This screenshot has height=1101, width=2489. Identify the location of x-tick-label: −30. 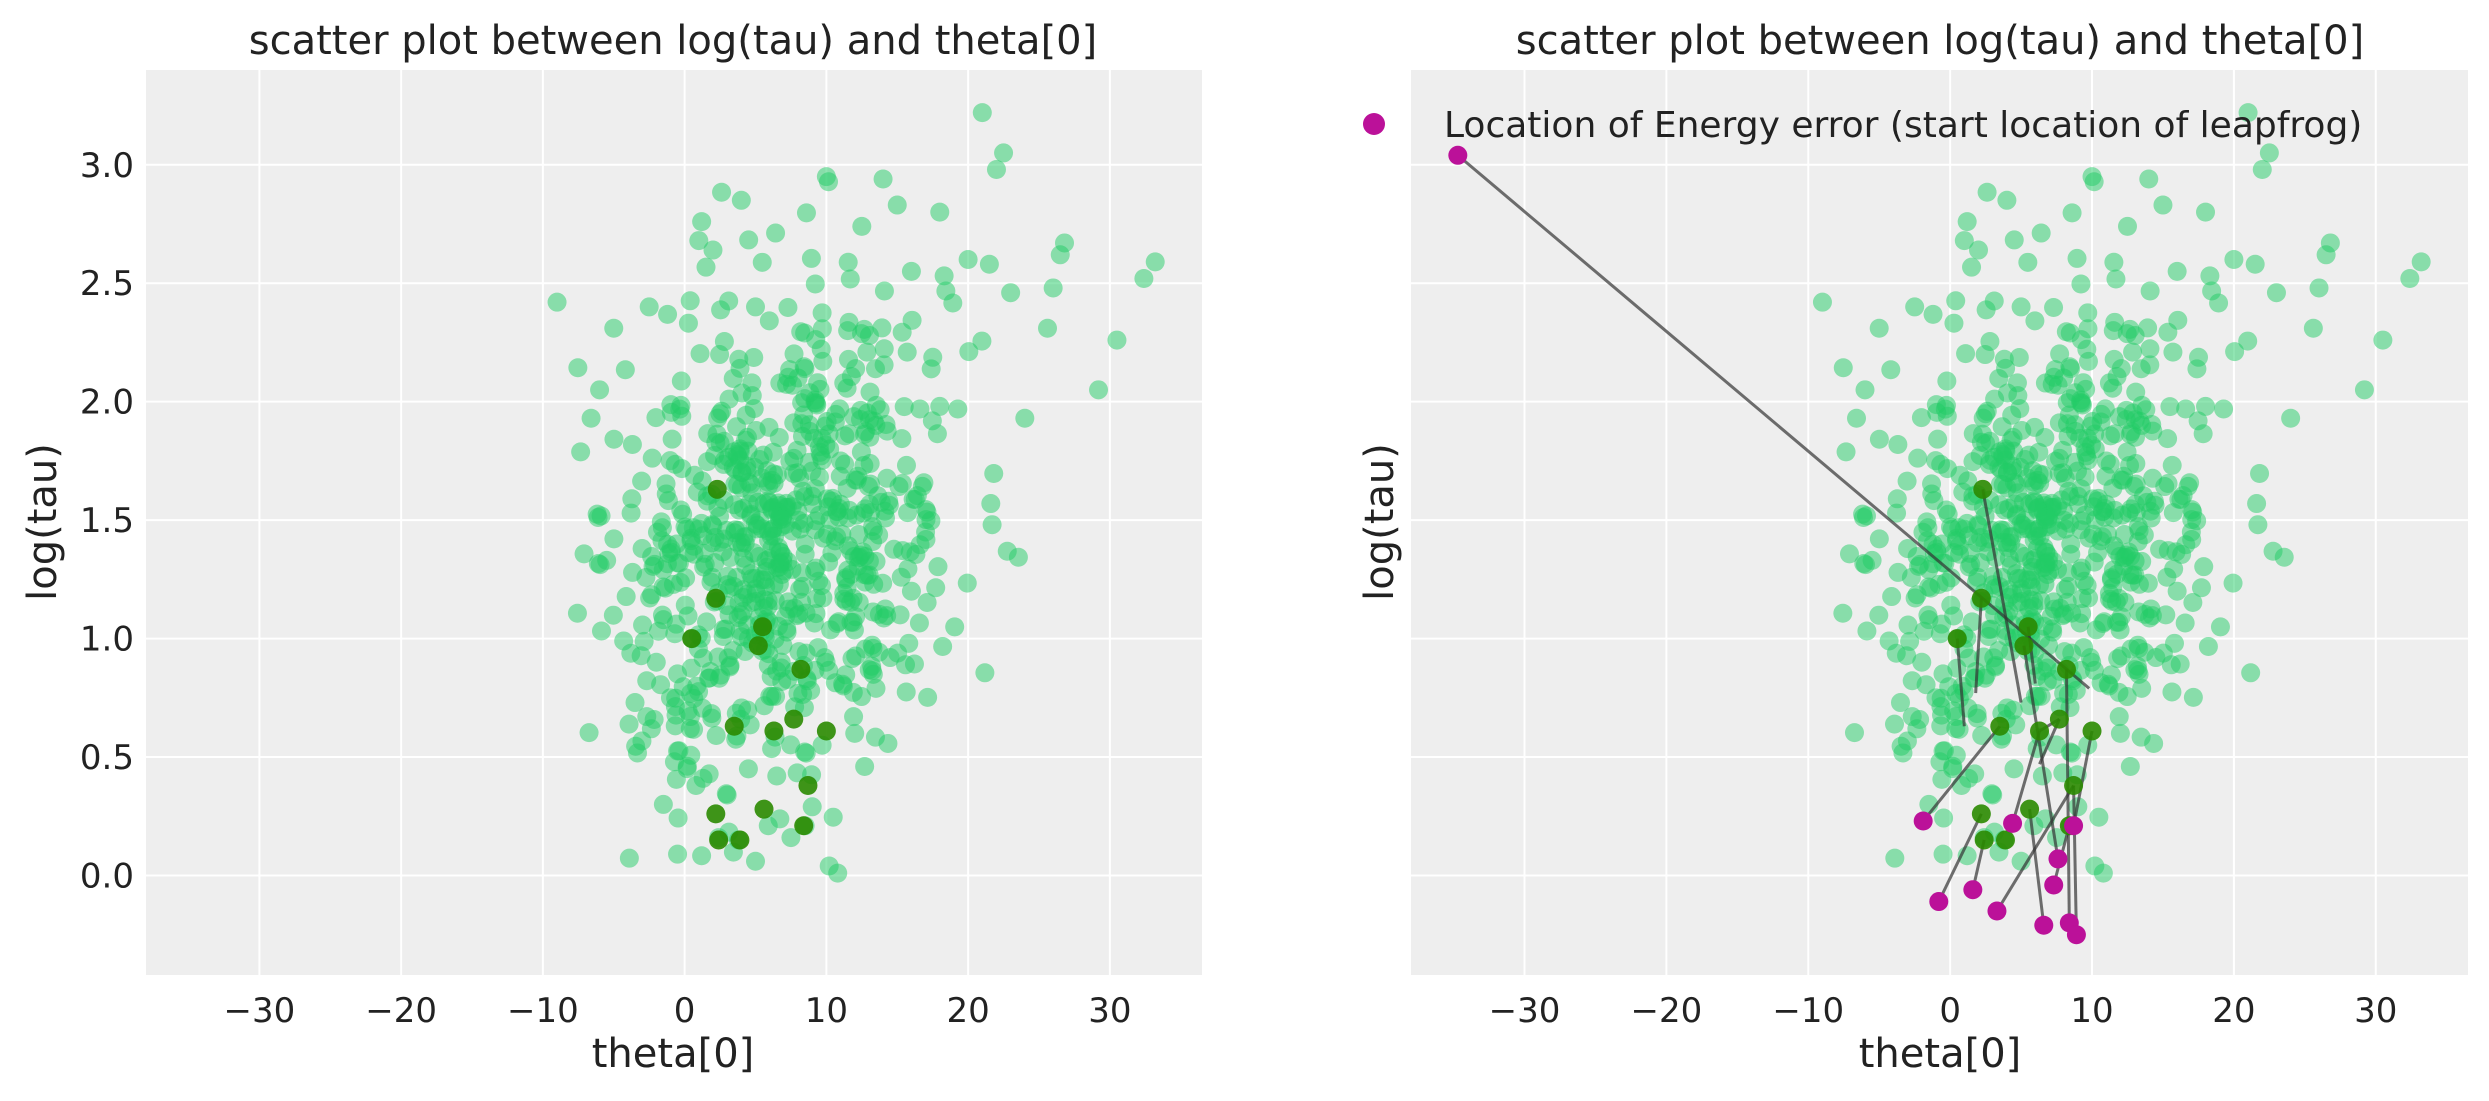
(260, 1011).